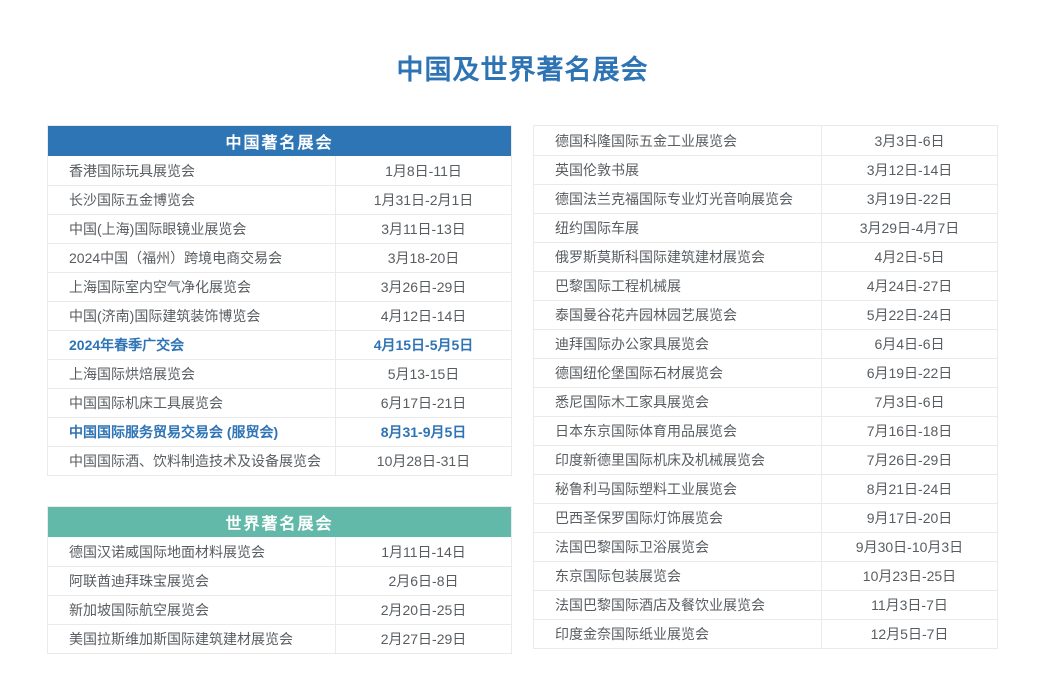 The image size is (1045, 692). Describe the element at coordinates (423, 287) in the screenshot. I see `exhibition-date: 3月26日-29日` at that location.